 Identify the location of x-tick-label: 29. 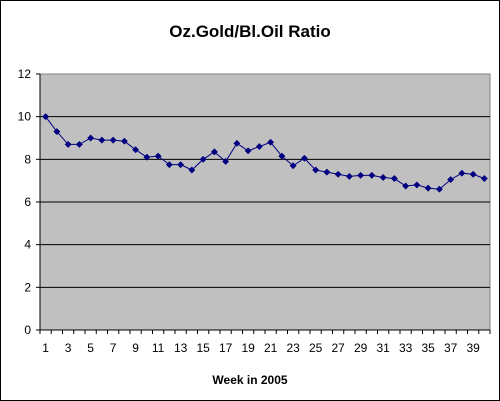
(361, 348).